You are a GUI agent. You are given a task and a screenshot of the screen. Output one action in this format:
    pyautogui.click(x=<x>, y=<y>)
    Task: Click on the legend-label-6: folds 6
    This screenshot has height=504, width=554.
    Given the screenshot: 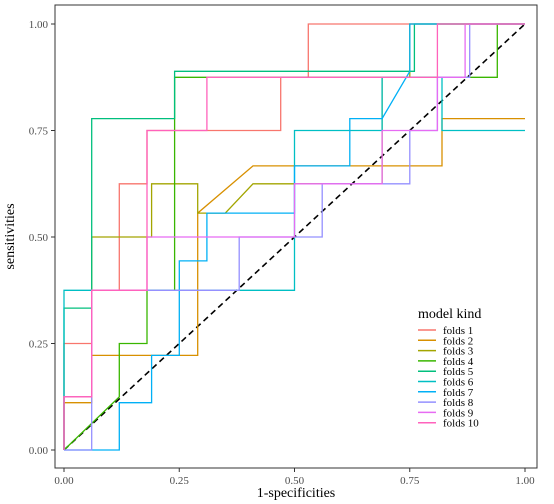 What is the action you would take?
    pyautogui.click(x=458, y=383)
    